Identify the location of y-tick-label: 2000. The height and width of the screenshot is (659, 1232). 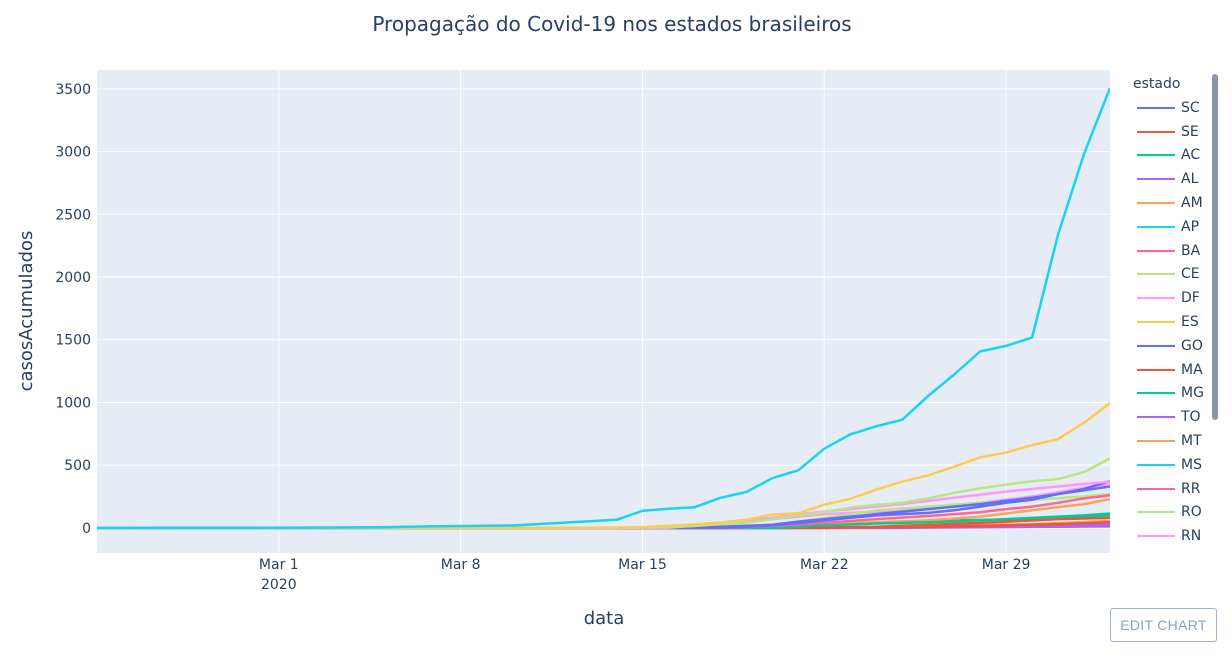
(73, 278).